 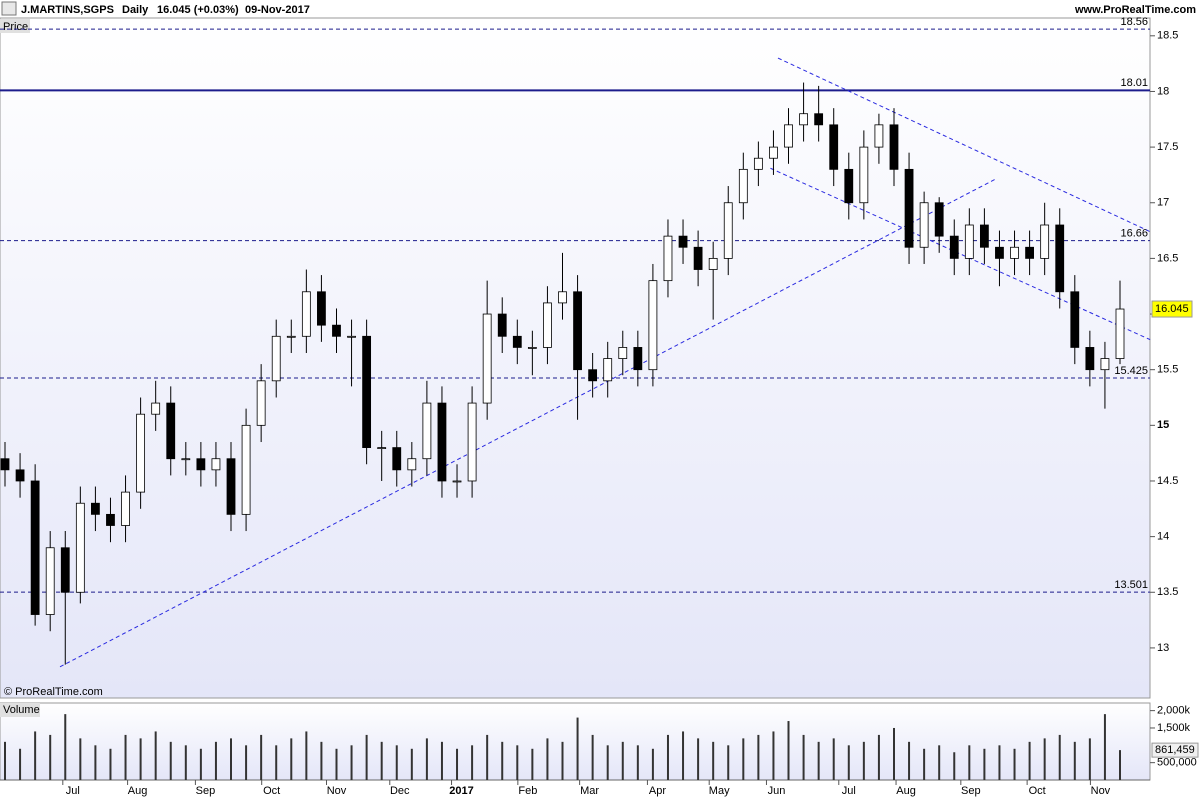 I want to click on x-tick-label: 2017, so click(x=461, y=791).